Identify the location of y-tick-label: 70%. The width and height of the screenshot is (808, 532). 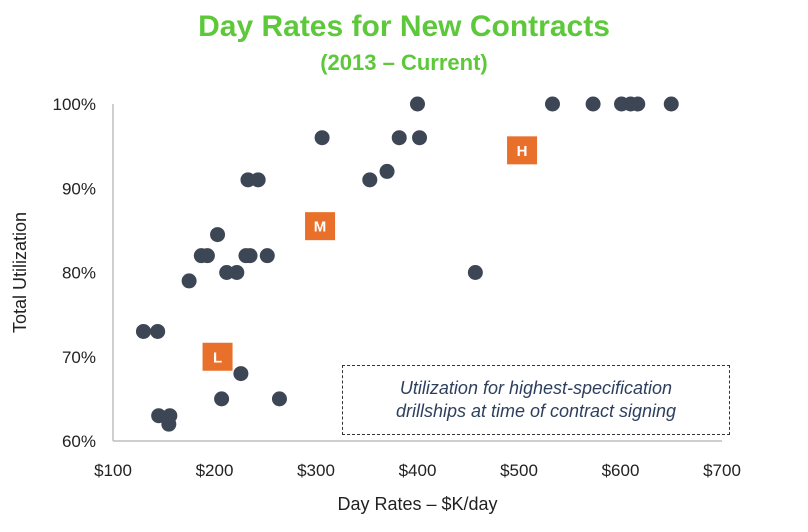
(79, 357).